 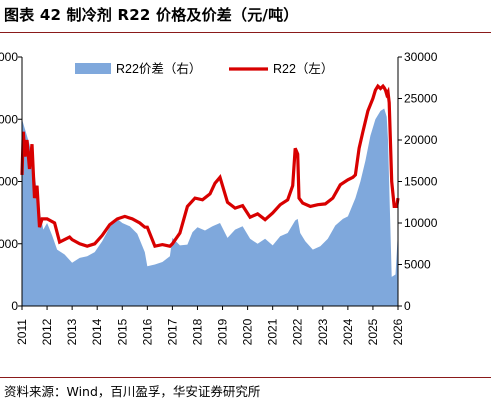 What do you see at coordinates (47, 331) in the screenshot?
I see `x-tick-label: 2012` at bounding box center [47, 331].